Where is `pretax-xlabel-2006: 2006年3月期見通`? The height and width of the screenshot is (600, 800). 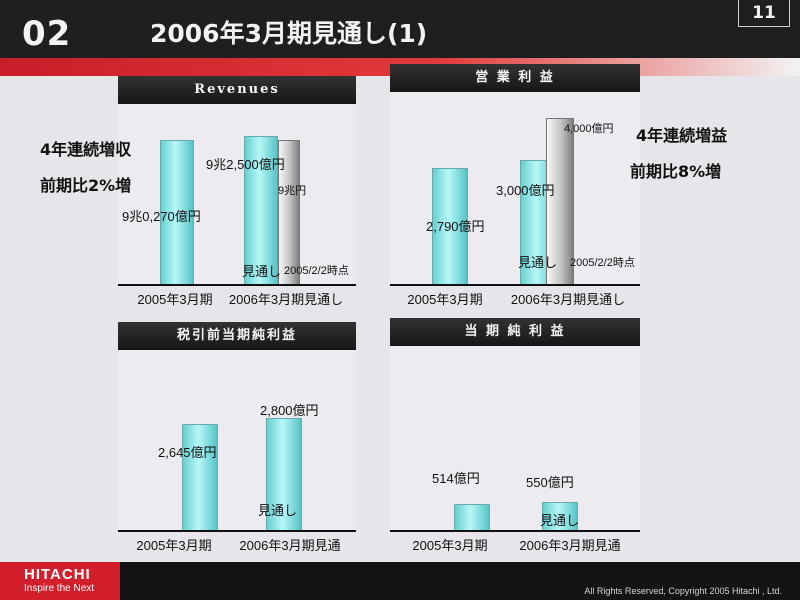 pretax-xlabel-2006: 2006年3月期見通 is located at coordinates (290, 545).